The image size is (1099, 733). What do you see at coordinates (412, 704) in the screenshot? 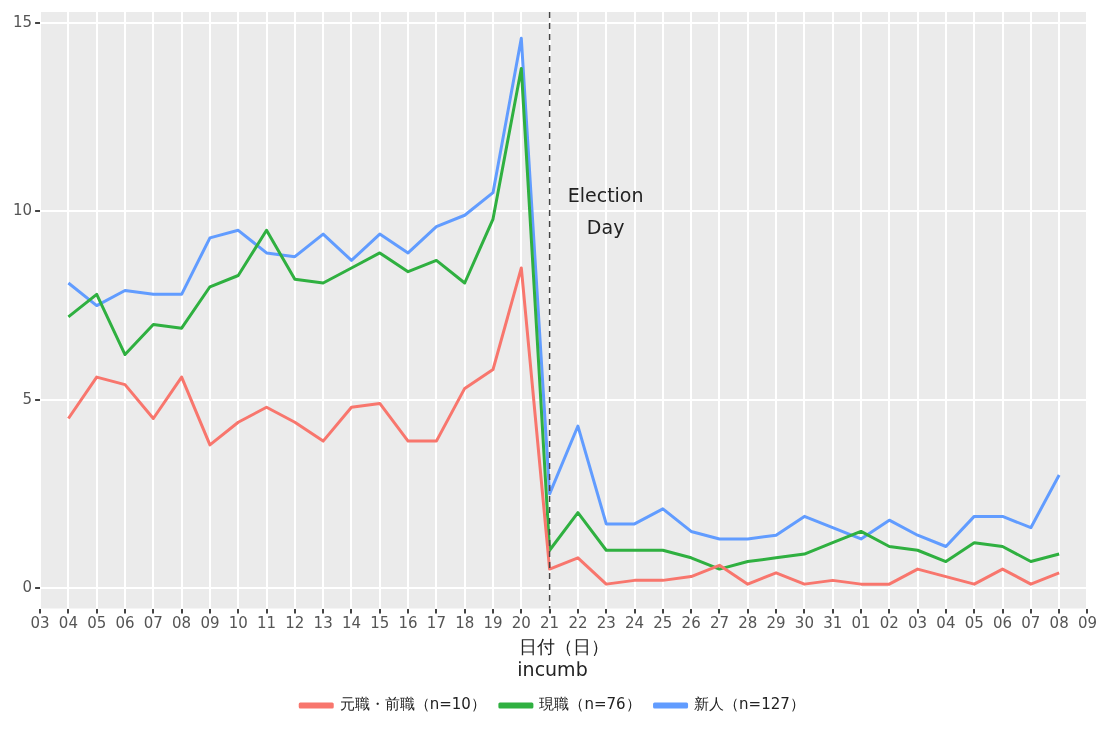
I see `legend-label: 元職・前職（n=10）` at bounding box center [412, 704].